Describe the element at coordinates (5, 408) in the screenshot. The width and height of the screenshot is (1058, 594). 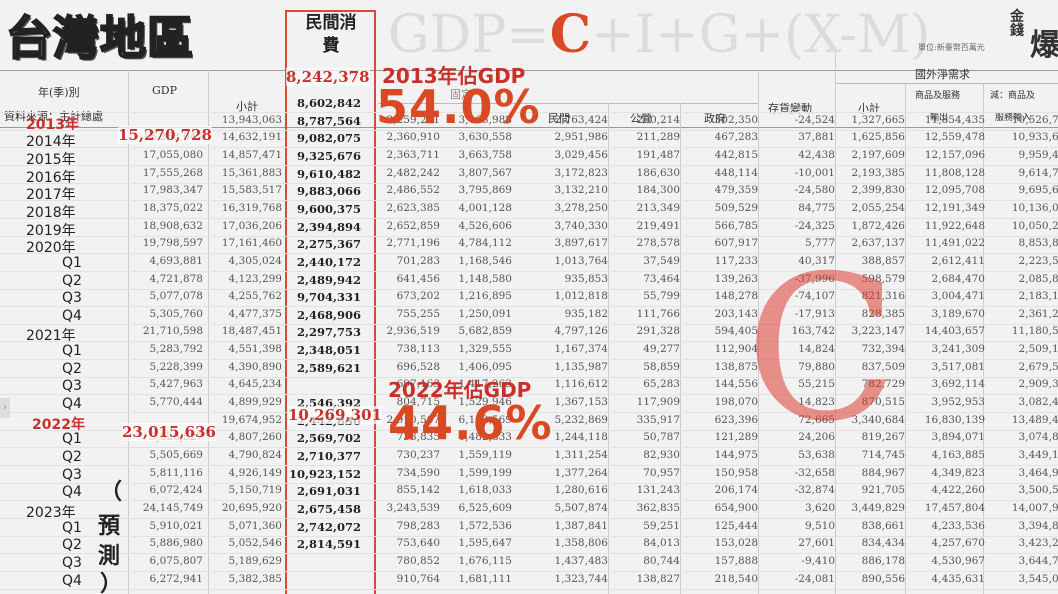
I see `side-handle-arrow-icon: ›` at that location.